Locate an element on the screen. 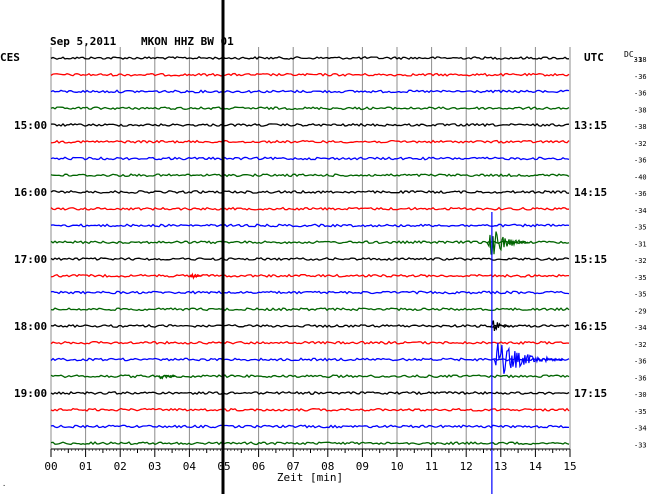  dc-offset-label: -40 is located at coordinates (640, 177).